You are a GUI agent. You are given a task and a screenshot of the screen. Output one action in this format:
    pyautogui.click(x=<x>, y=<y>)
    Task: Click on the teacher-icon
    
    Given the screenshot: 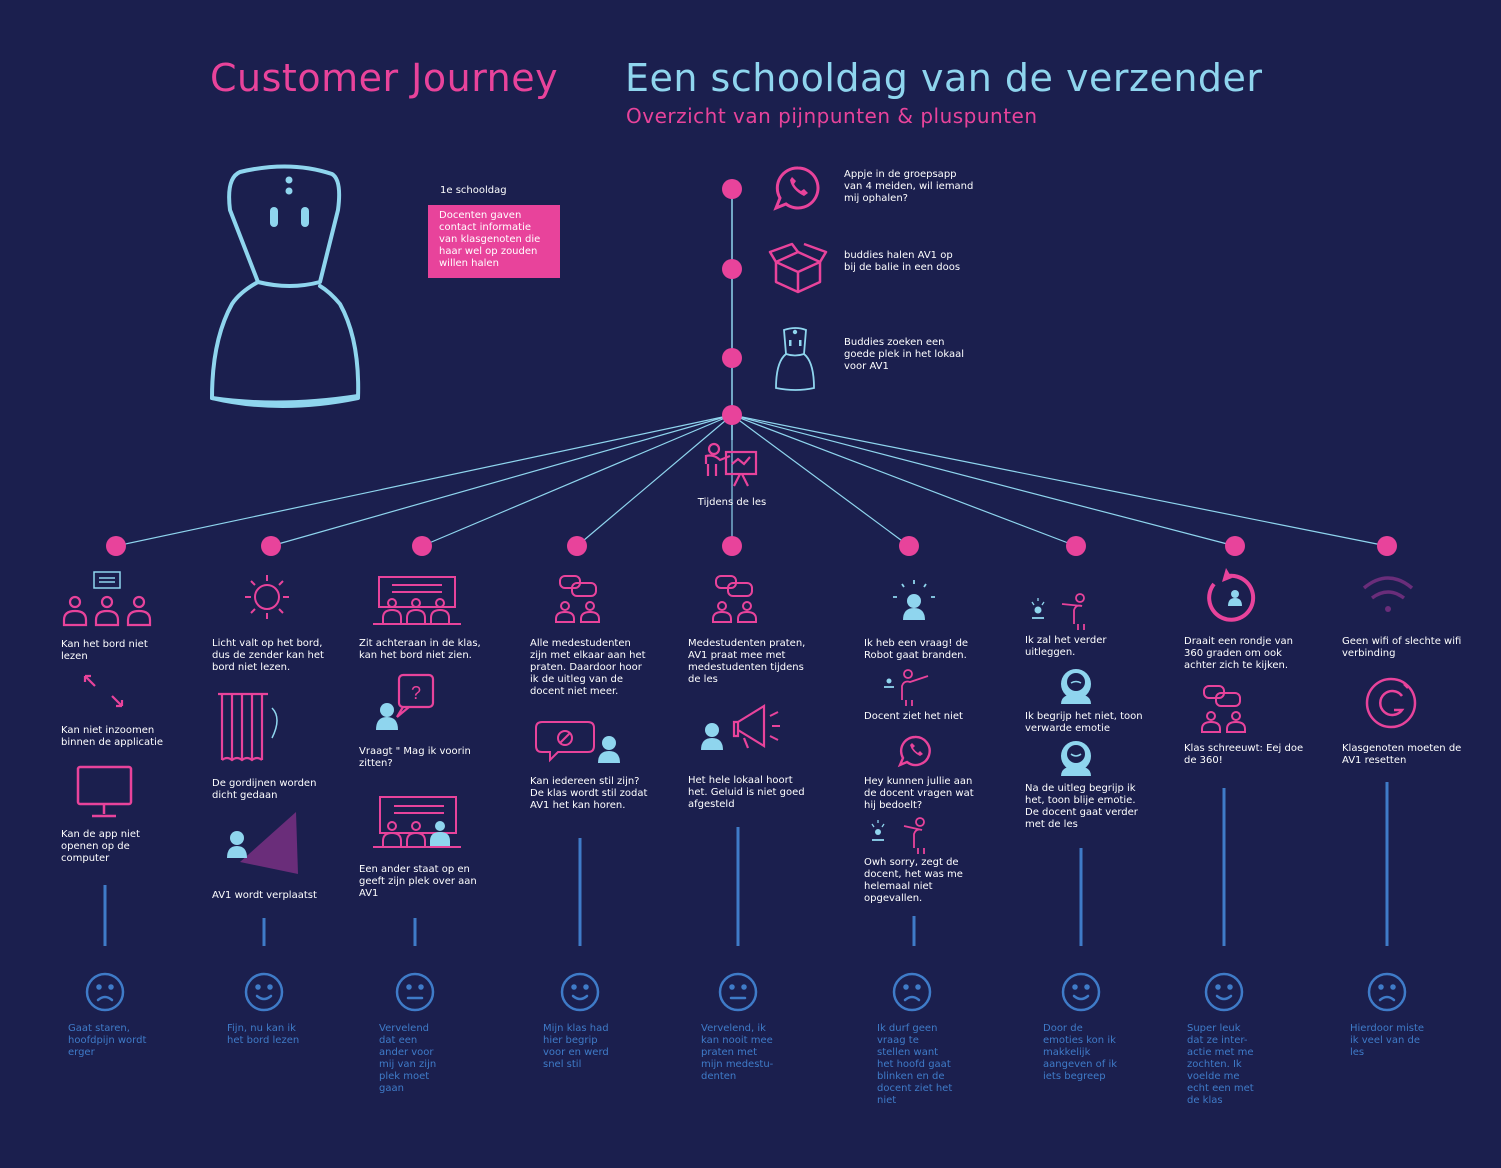 What is the action you would take?
    pyautogui.click(x=731, y=464)
    